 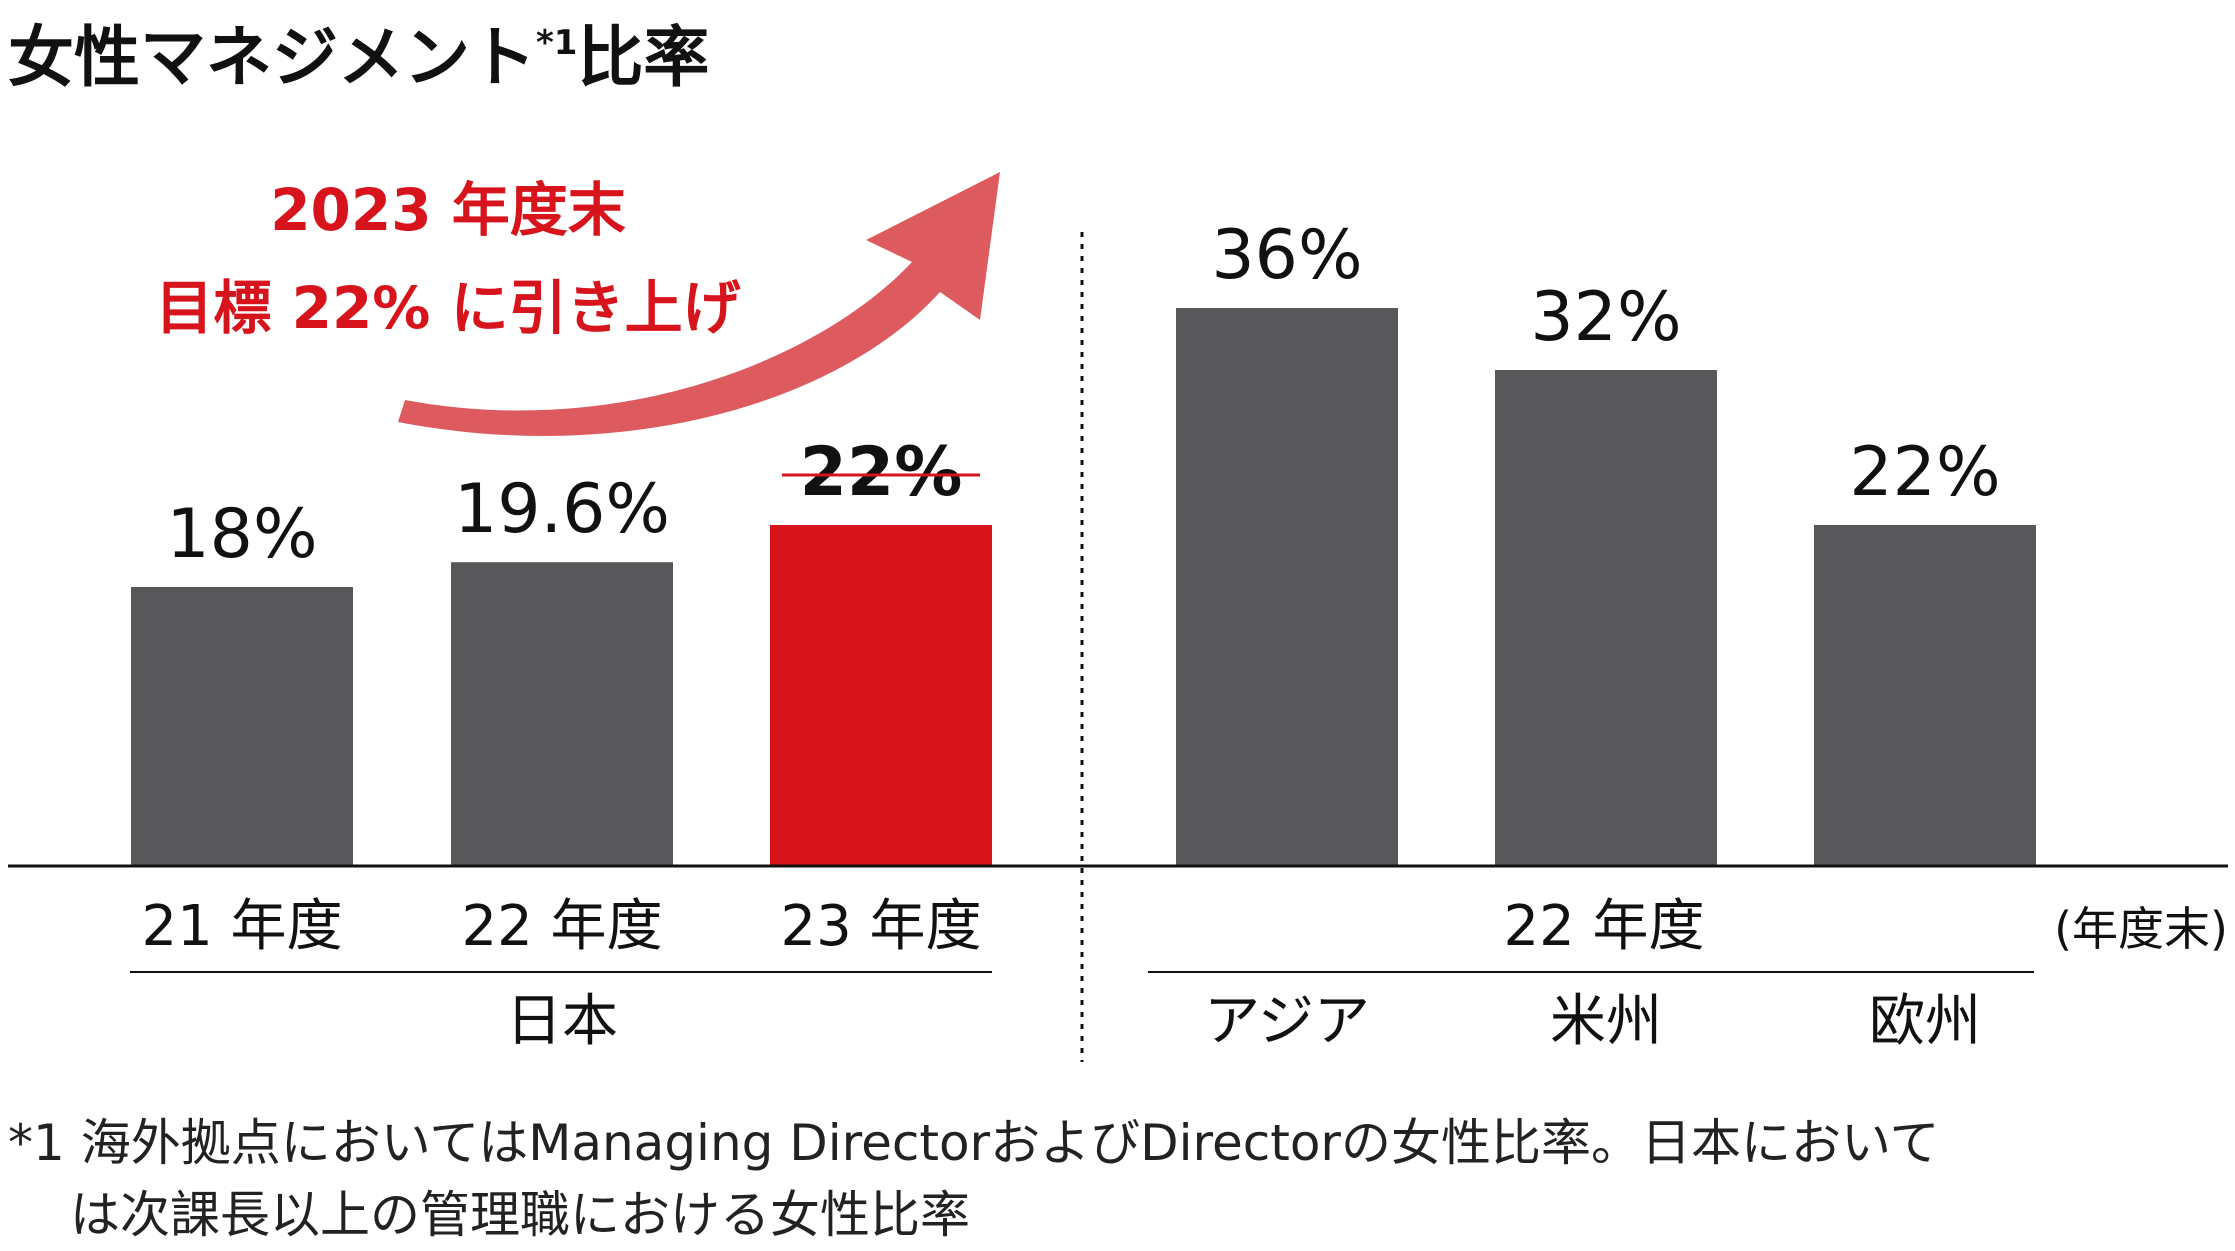 I want to click on tick-label-japan-0: 21 年度, so click(x=241, y=926).